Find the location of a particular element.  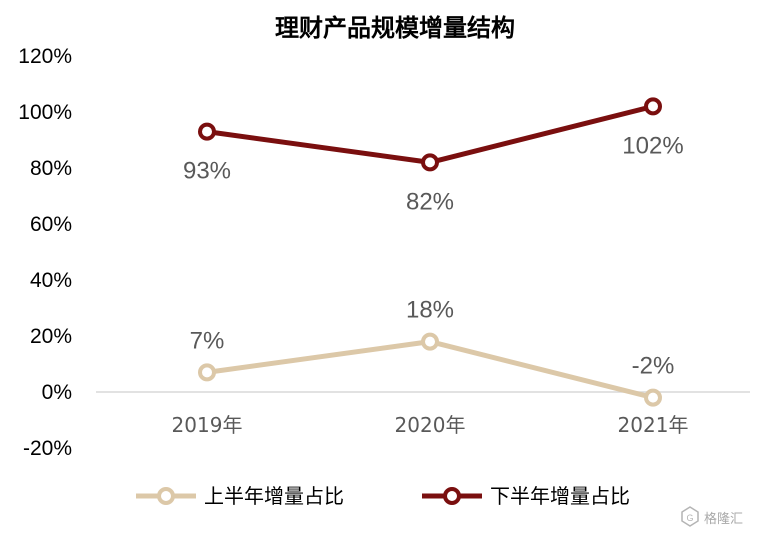

y-tick-label: 40% is located at coordinates (51, 280).